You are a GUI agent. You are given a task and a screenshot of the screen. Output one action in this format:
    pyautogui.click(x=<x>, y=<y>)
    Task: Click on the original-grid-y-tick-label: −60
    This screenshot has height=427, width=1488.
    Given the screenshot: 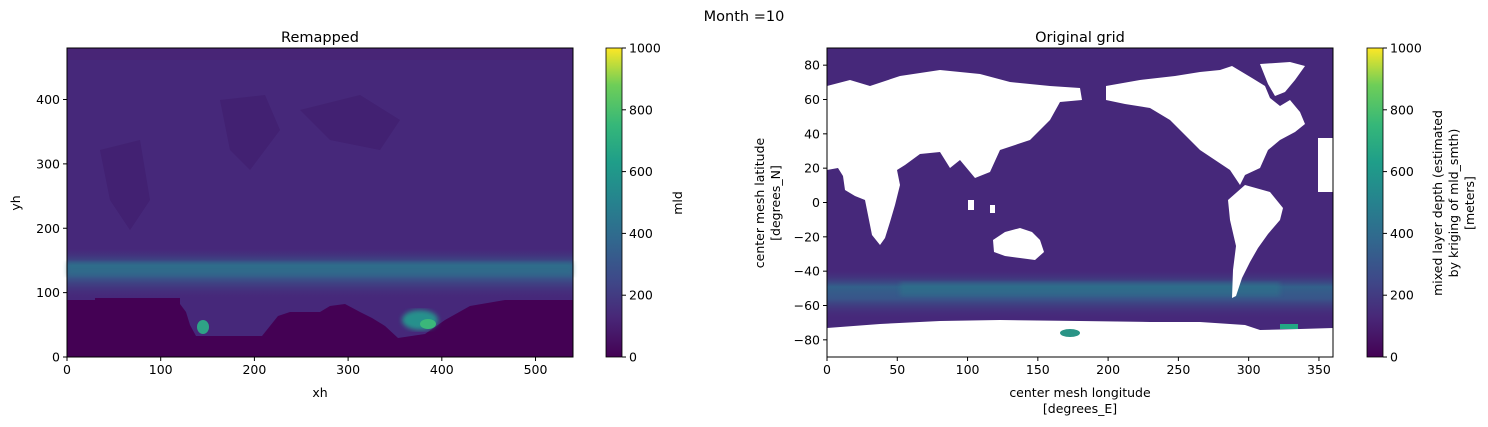 What is the action you would take?
    pyautogui.click(x=807, y=305)
    